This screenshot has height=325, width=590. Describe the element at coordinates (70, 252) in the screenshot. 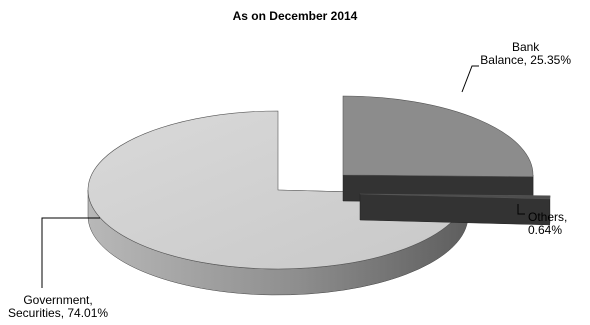

I see `leader-line-gov` at that location.